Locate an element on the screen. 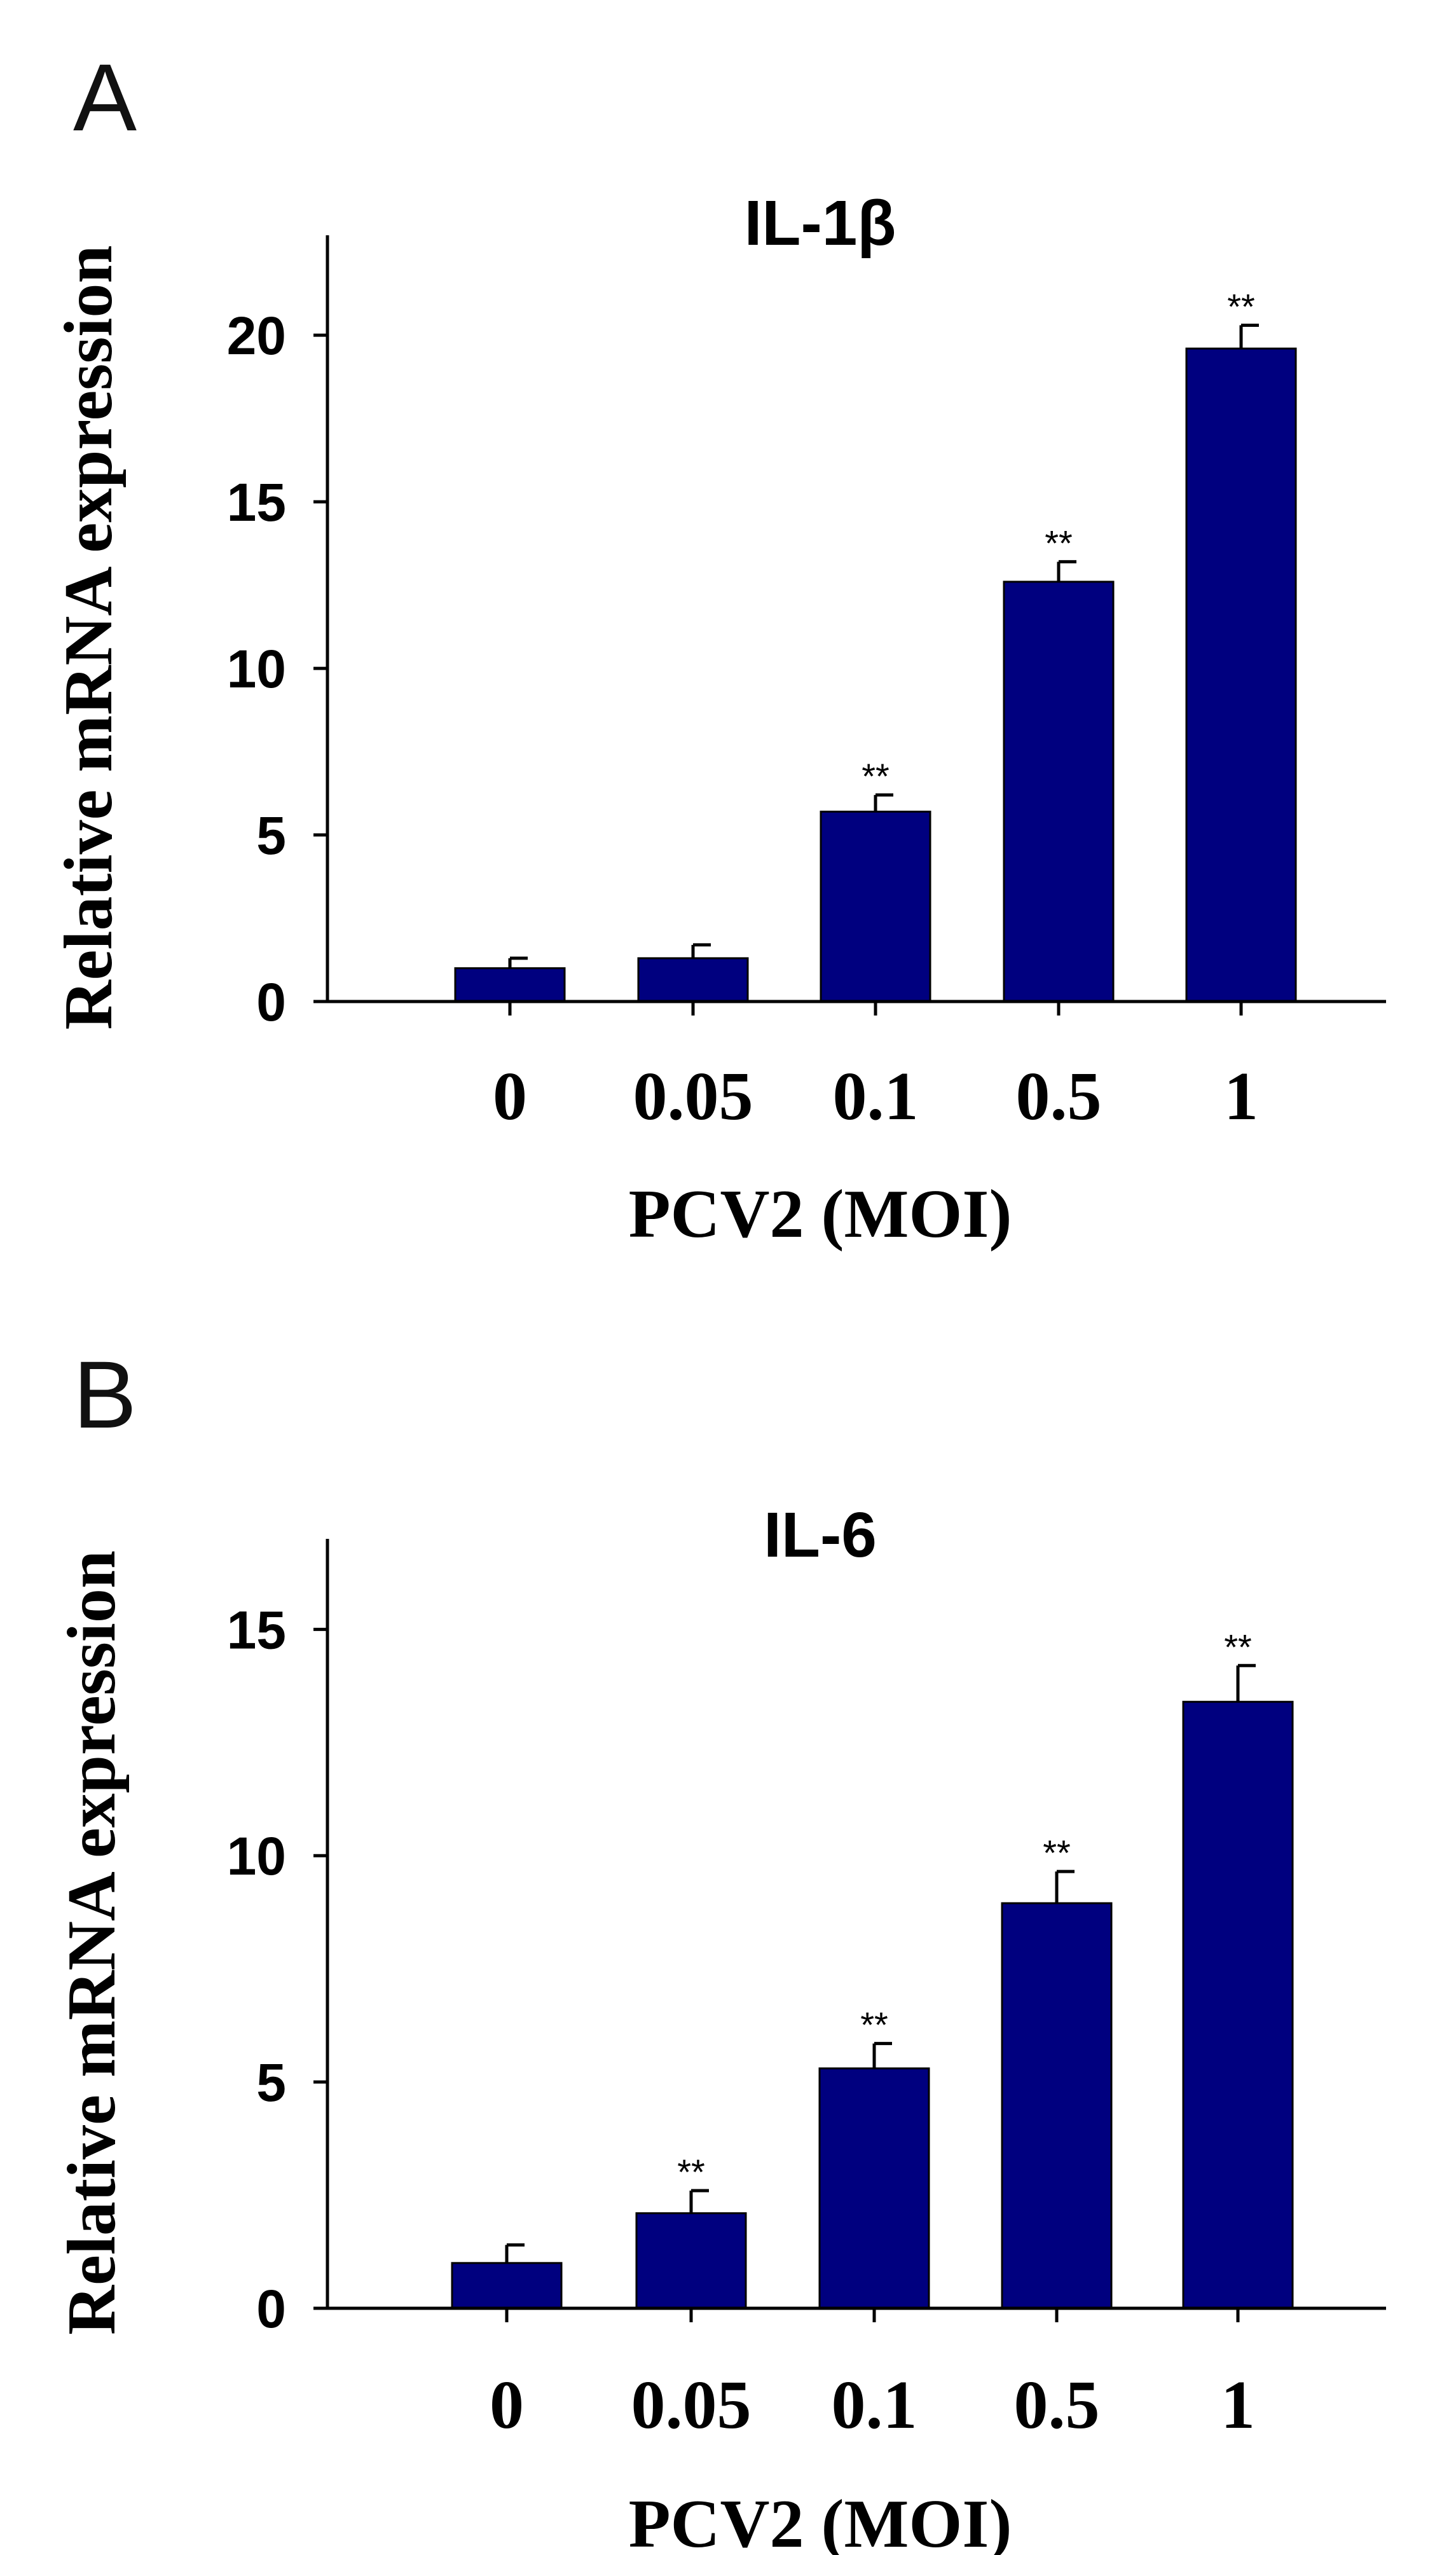 The height and width of the screenshot is (2555, 1456). chart-title: IL-6 is located at coordinates (820, 1535).